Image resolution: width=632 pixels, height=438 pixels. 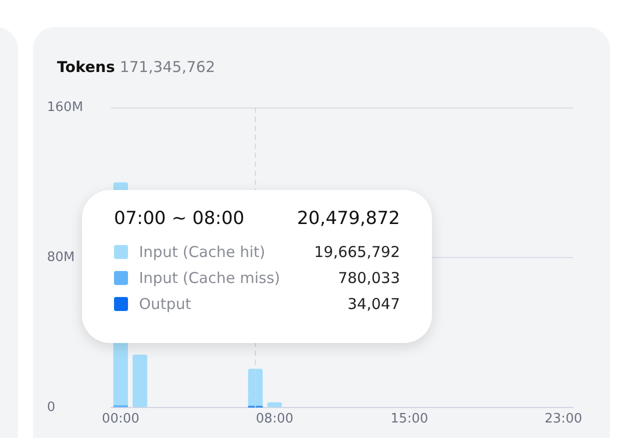 I want to click on x-tick-label: 08:00, so click(x=275, y=419).